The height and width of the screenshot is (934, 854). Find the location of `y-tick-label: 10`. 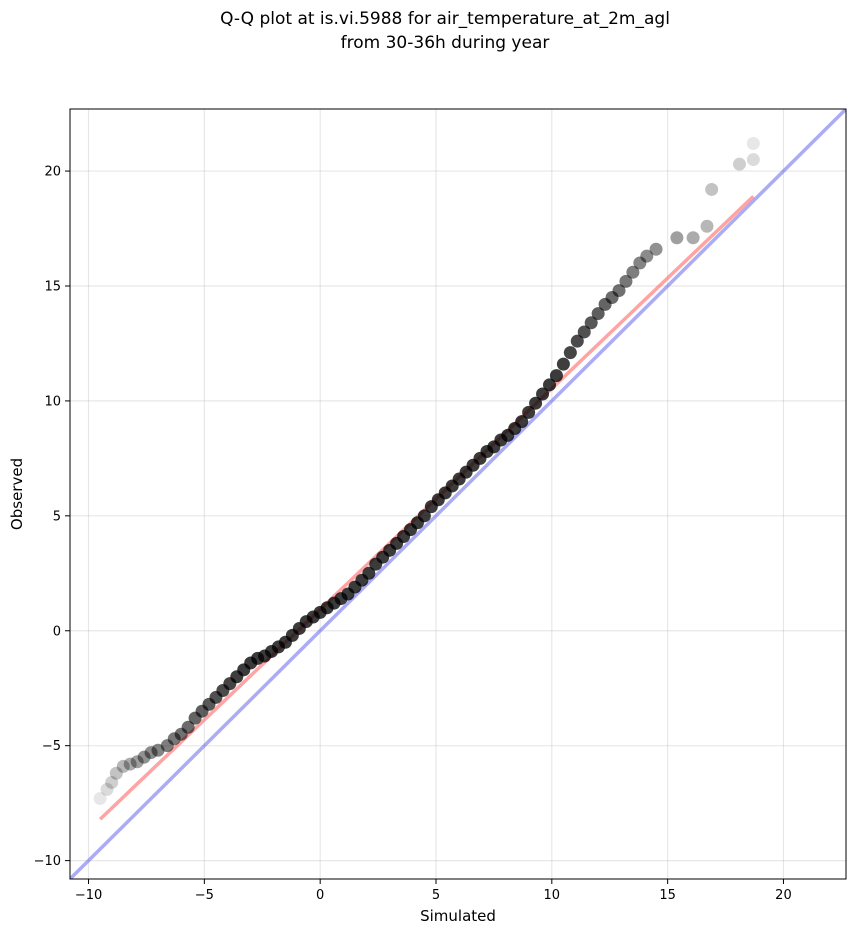

y-tick-label: 10 is located at coordinates (52, 401).